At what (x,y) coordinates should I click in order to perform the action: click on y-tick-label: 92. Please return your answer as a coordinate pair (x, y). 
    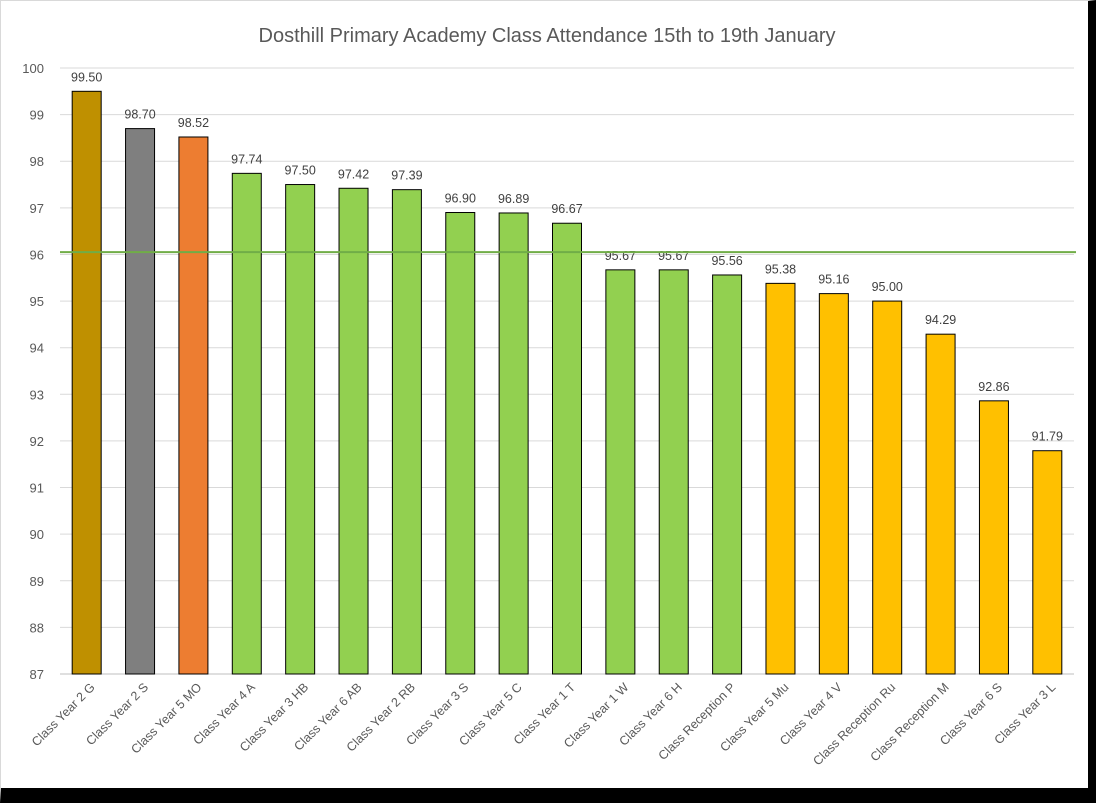
    Looking at the image, I should click on (37, 441).